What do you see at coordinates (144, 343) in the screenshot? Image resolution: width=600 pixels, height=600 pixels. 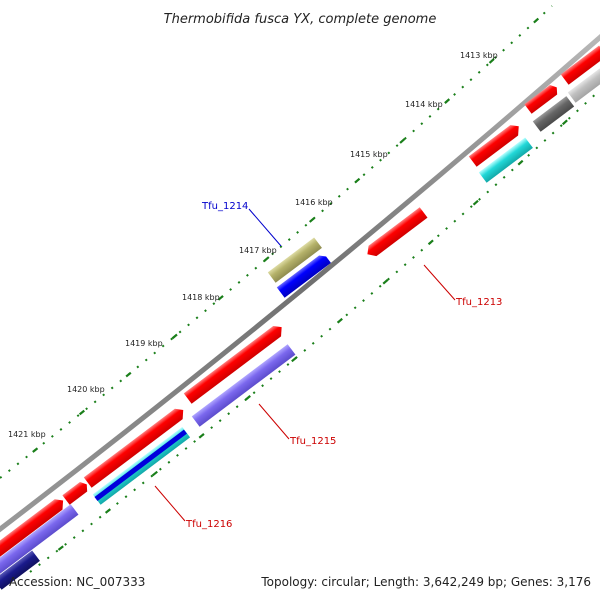 I see `scale-label: 1419 kbp` at bounding box center [144, 343].